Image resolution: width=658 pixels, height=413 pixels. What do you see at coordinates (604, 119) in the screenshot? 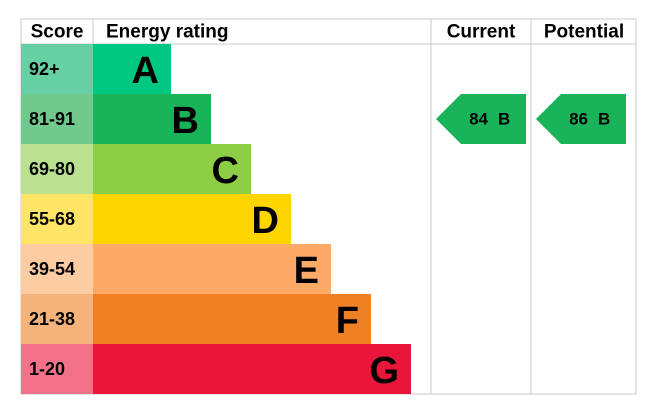
I see `potential-letter: B` at bounding box center [604, 119].